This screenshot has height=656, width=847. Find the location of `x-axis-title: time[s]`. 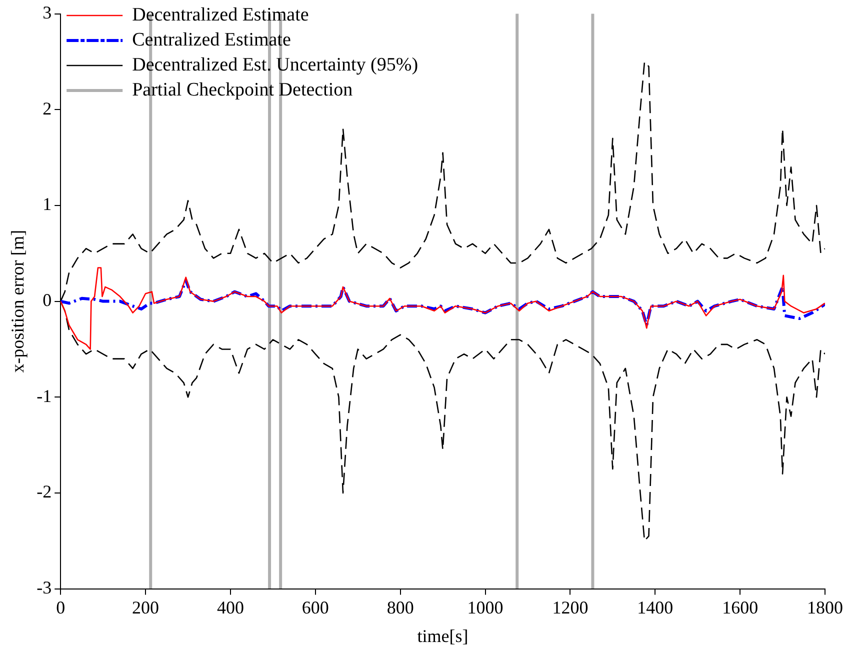

x-axis-title: time[s] is located at coordinates (442, 636).